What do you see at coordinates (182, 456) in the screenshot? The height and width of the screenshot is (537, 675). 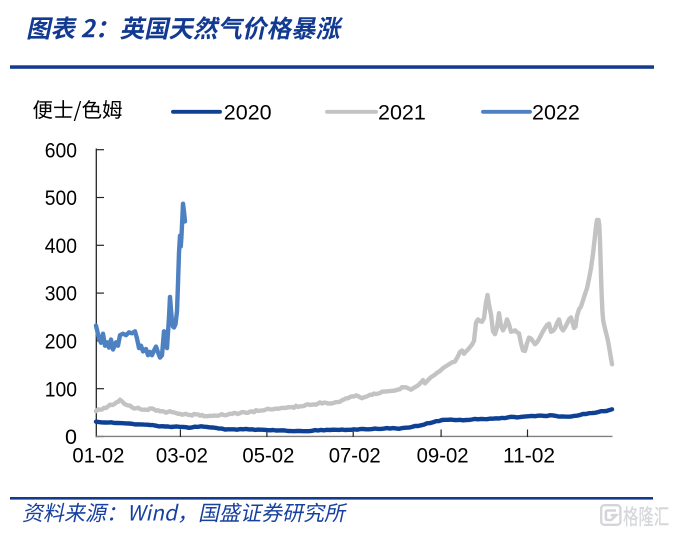 I see `svg-text: 03-02` at bounding box center [182, 456].